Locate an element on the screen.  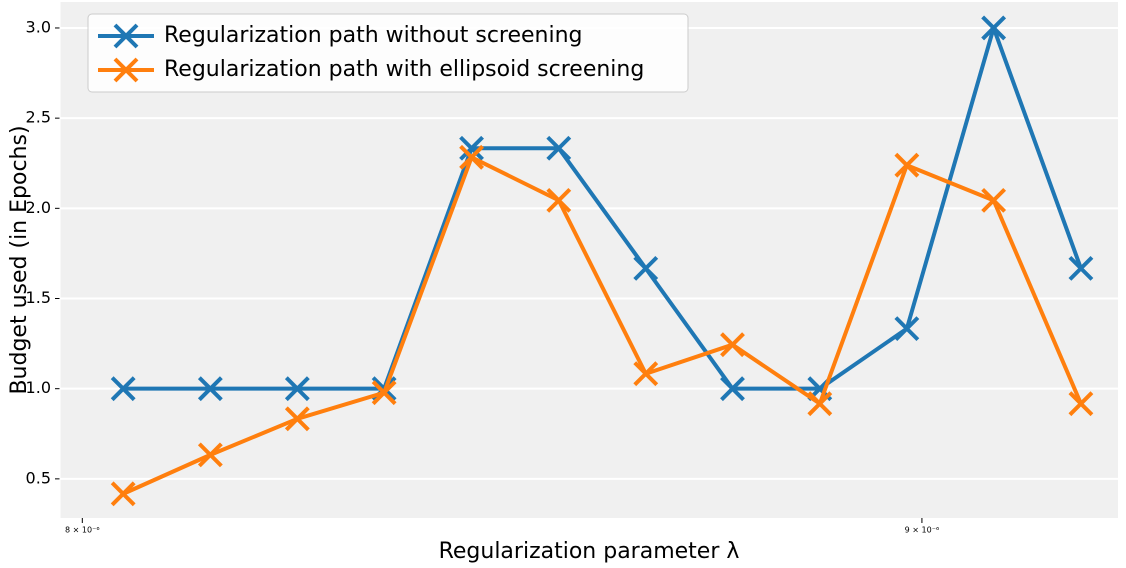
legend-box is located at coordinates (388, 53).